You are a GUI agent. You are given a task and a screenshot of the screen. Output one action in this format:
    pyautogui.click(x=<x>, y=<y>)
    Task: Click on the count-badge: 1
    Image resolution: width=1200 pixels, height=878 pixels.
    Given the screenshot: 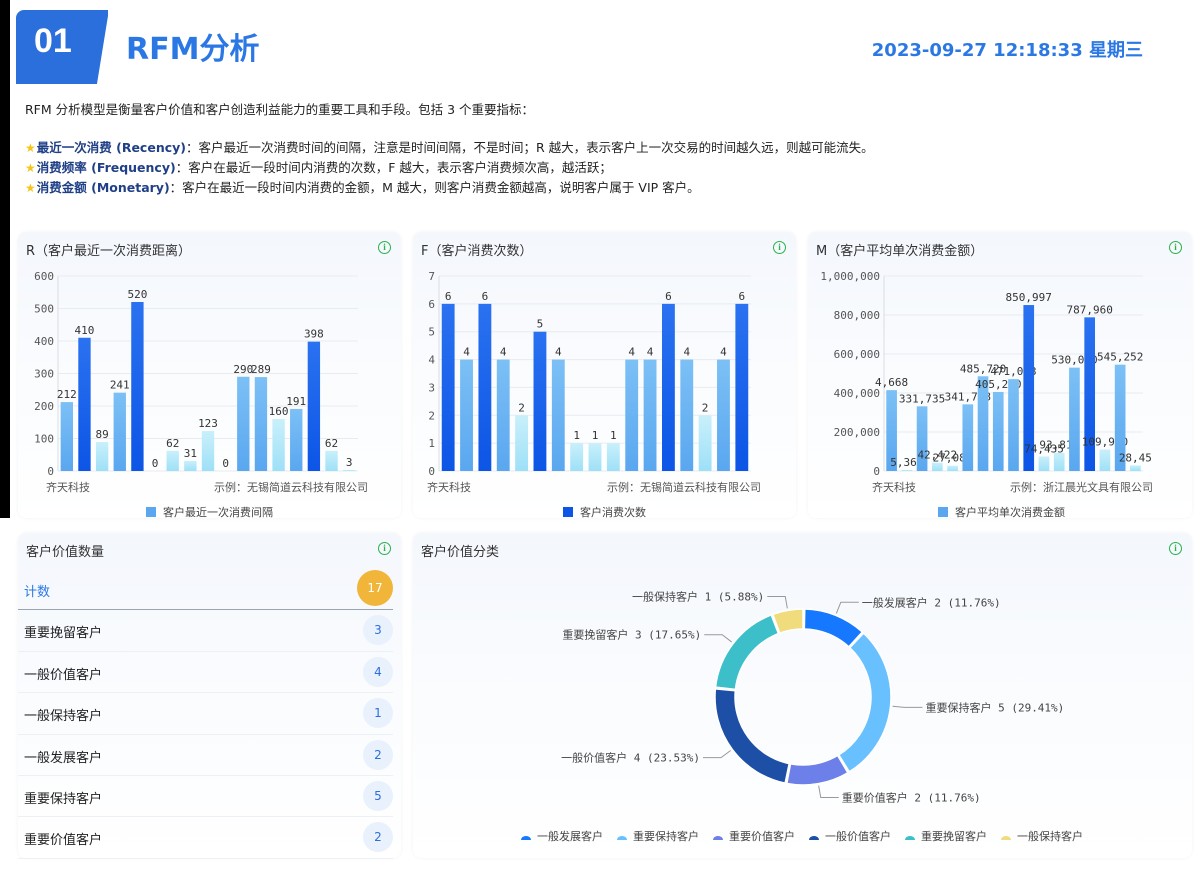 What is the action you would take?
    pyautogui.click(x=378, y=713)
    